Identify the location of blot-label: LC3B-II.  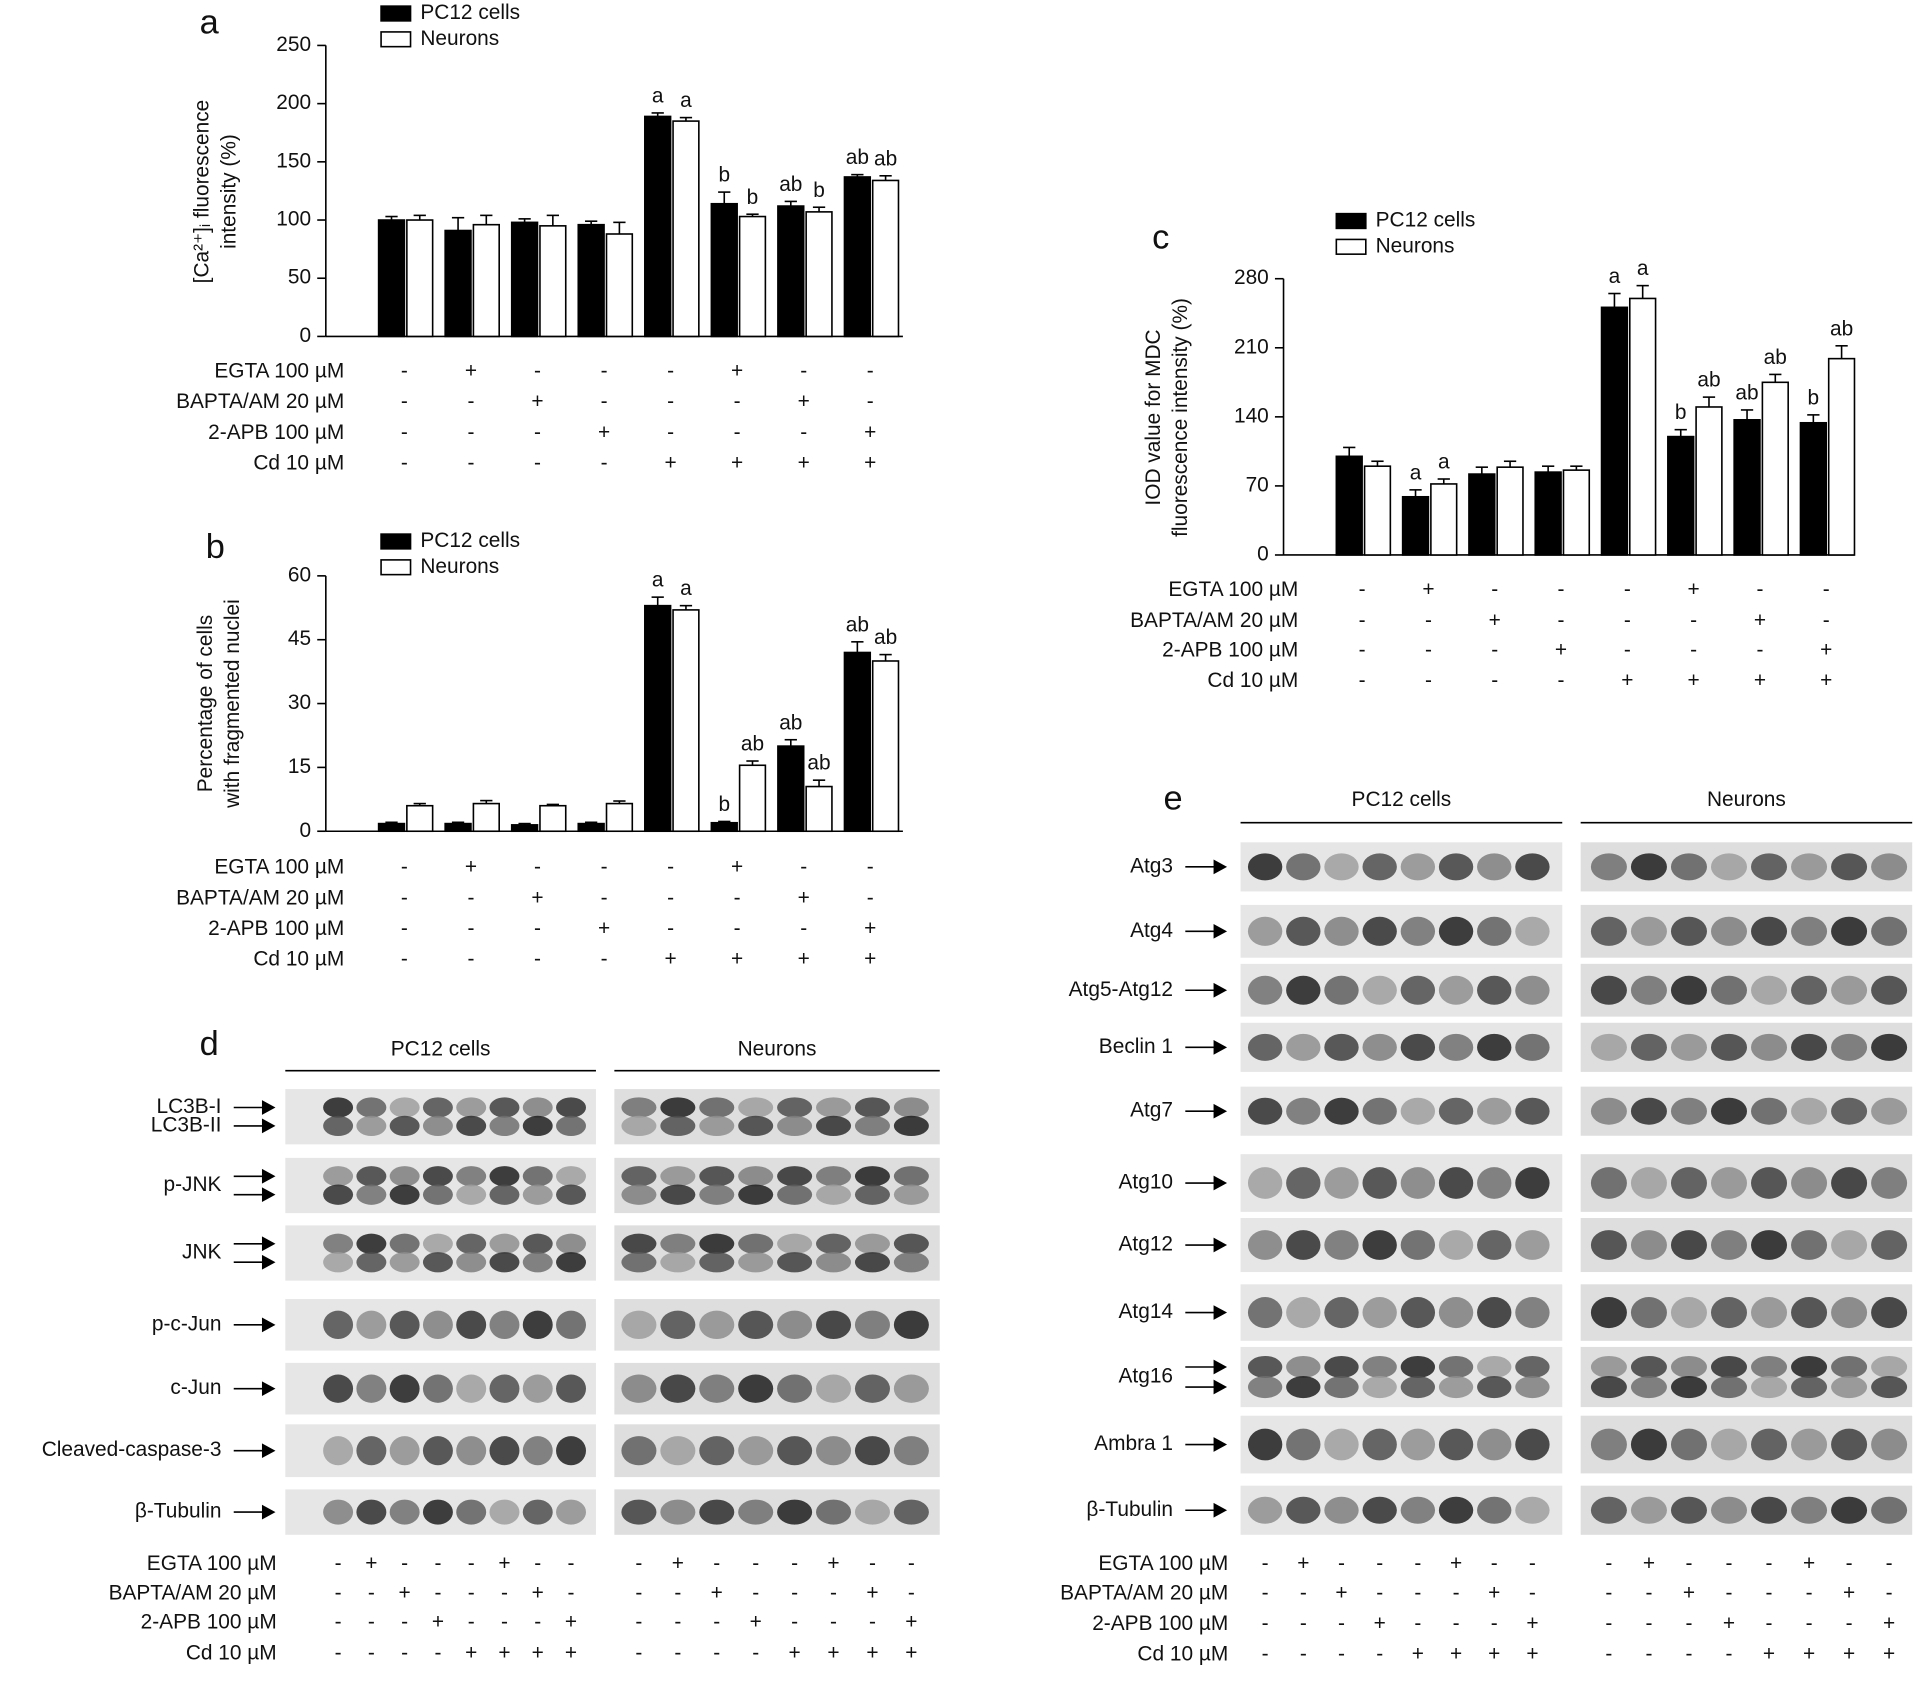
(186, 1124).